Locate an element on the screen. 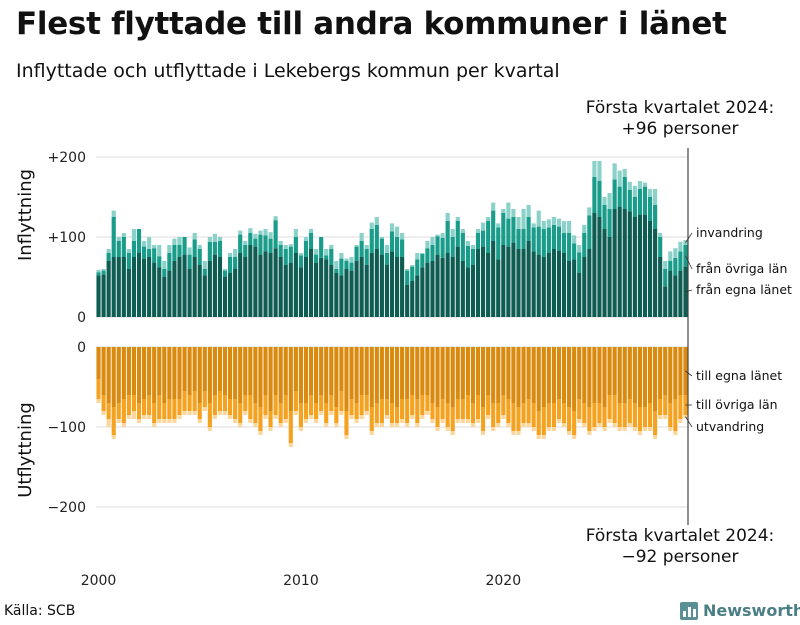 The image size is (800, 625). latest-outflow-label: Första kvartalet 2024: is located at coordinates (680, 536).